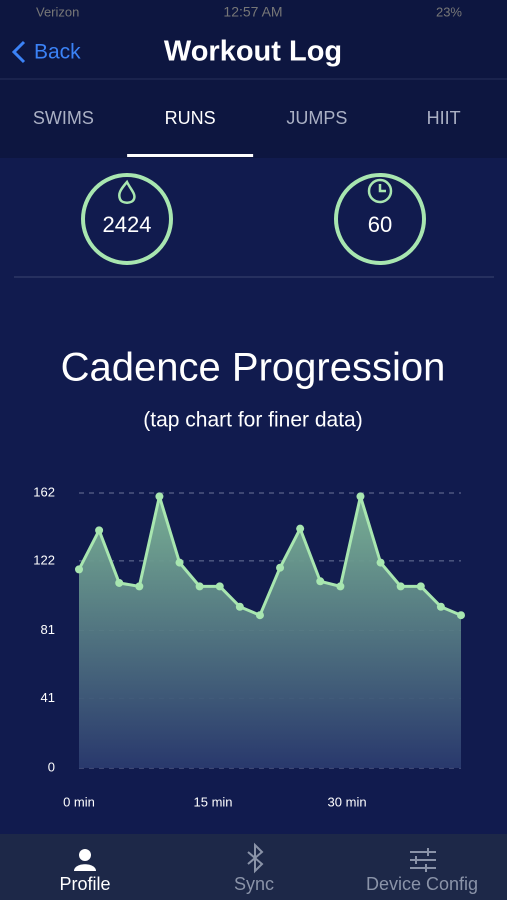 This screenshot has width=507, height=900. What do you see at coordinates (190, 155) in the screenshot?
I see `tab-indicator` at bounding box center [190, 155].